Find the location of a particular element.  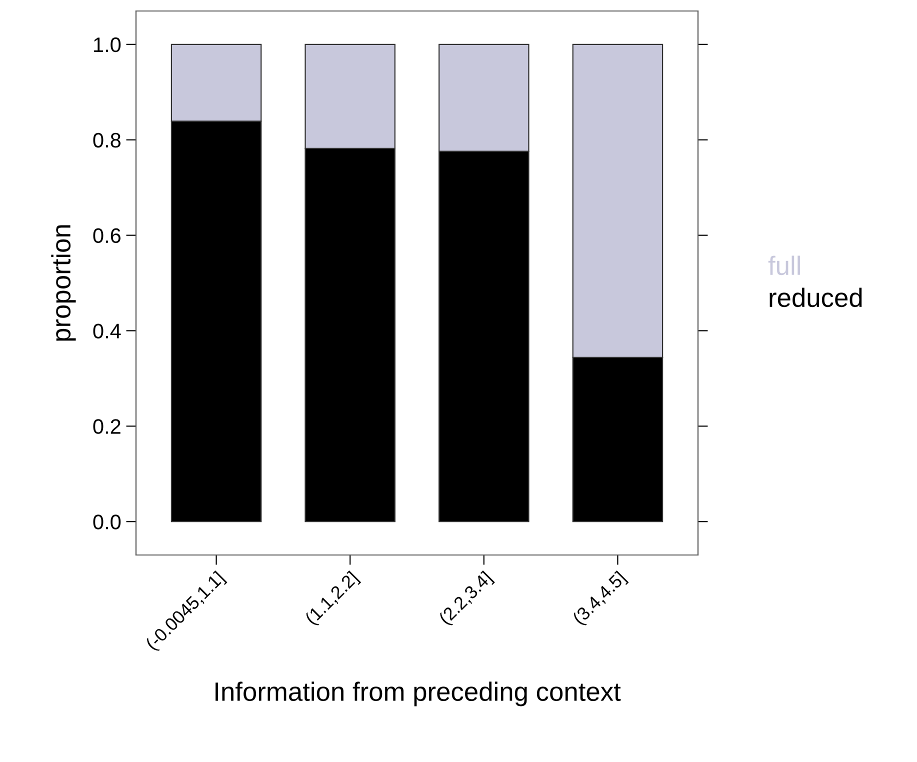

y-axis-title: proportion is located at coordinates (63, 283).